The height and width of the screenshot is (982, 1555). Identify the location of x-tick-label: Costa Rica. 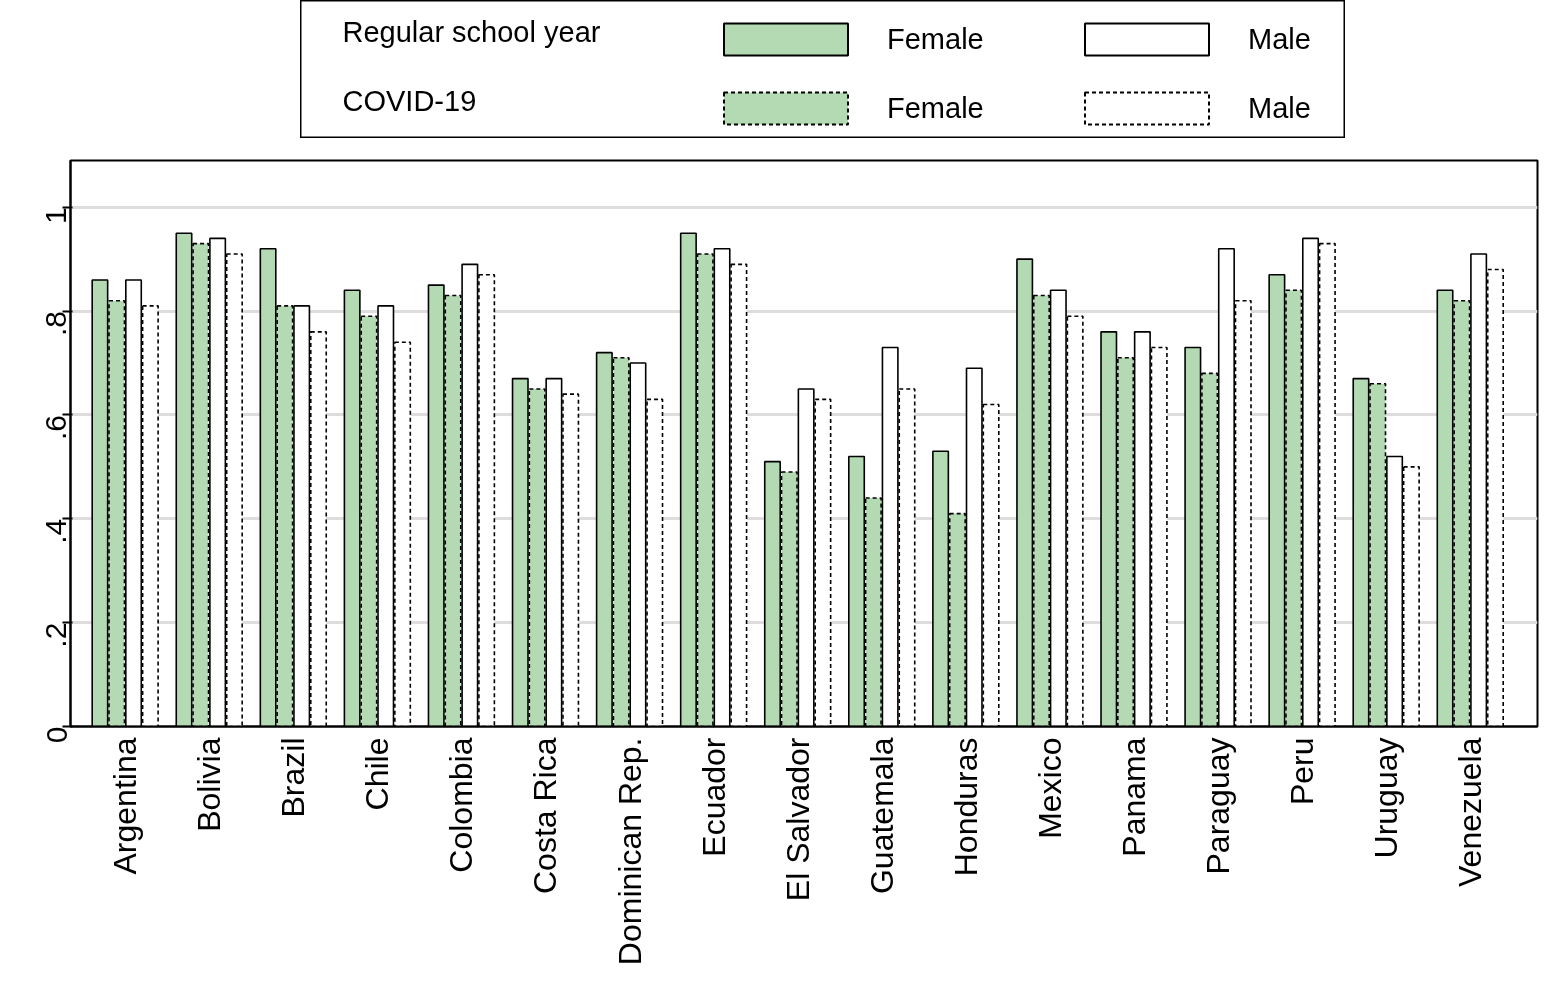
(545, 815).